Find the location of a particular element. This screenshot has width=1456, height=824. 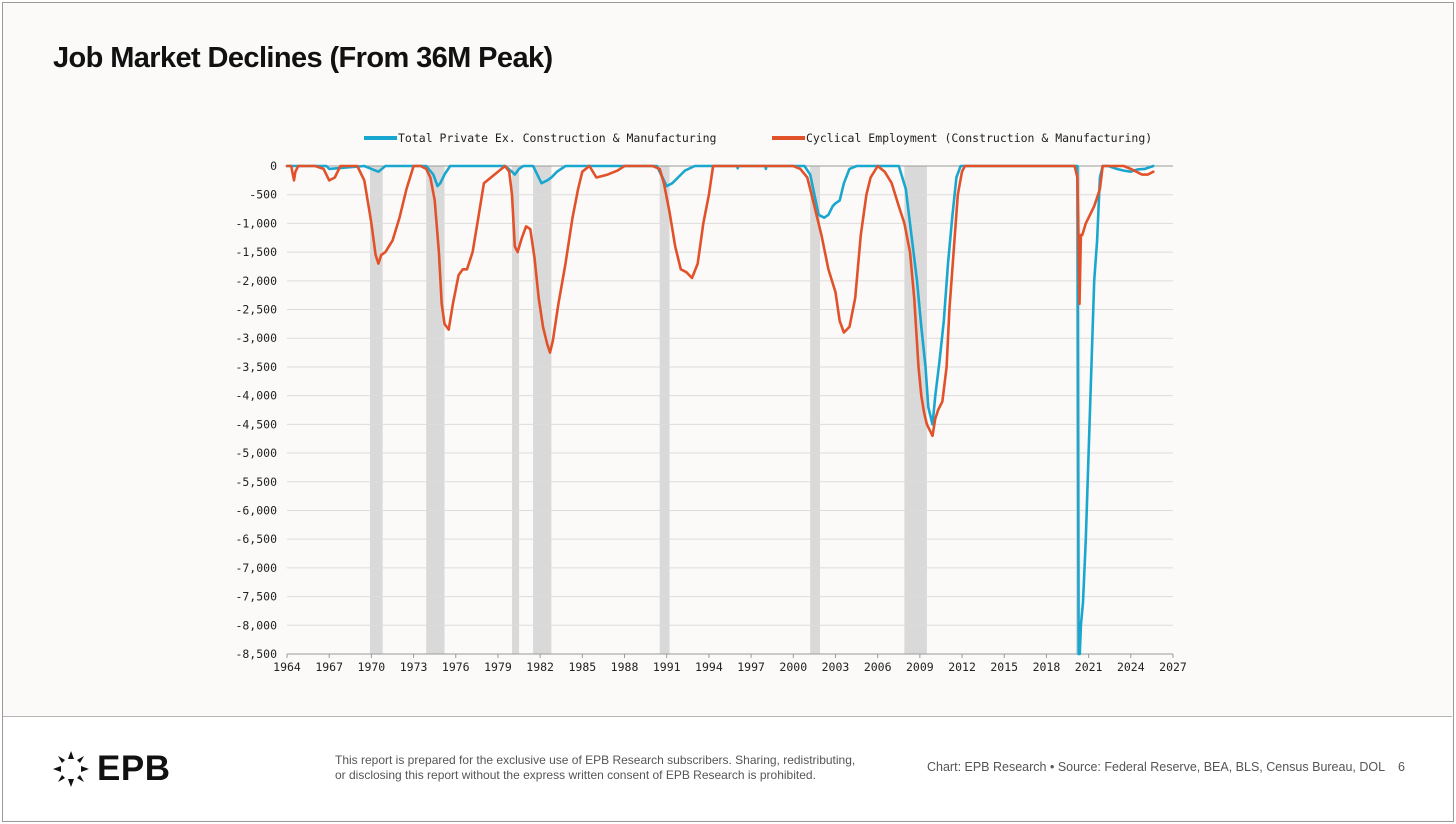

y-tick-label: -8,000 is located at coordinates (256, 625).